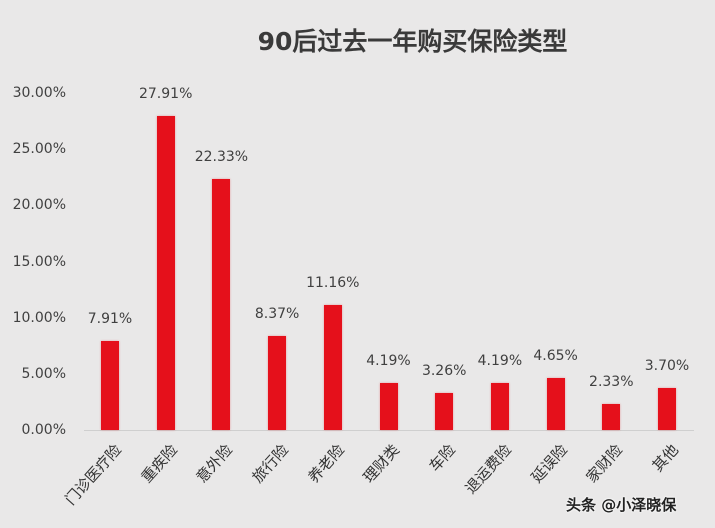 The height and width of the screenshot is (528, 715). Describe the element at coordinates (93, 474) in the screenshot. I see `x-tick-label: 门诊医疗险` at that location.